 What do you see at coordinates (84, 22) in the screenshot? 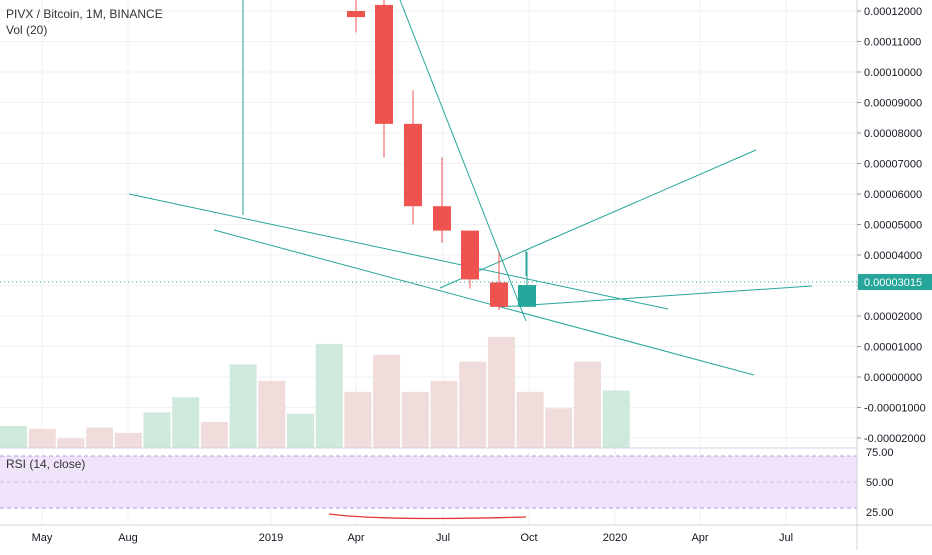
I see `chart-legend: PIVX / Bitcoin, 1M, BINANCE Vol (20)` at bounding box center [84, 22].